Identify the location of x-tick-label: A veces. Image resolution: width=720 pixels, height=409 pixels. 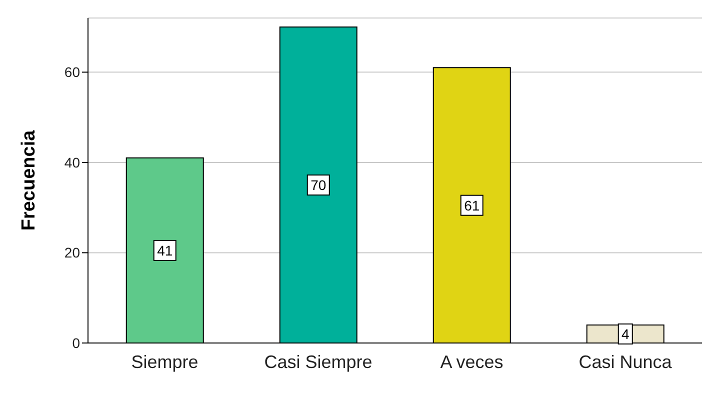
(472, 362).